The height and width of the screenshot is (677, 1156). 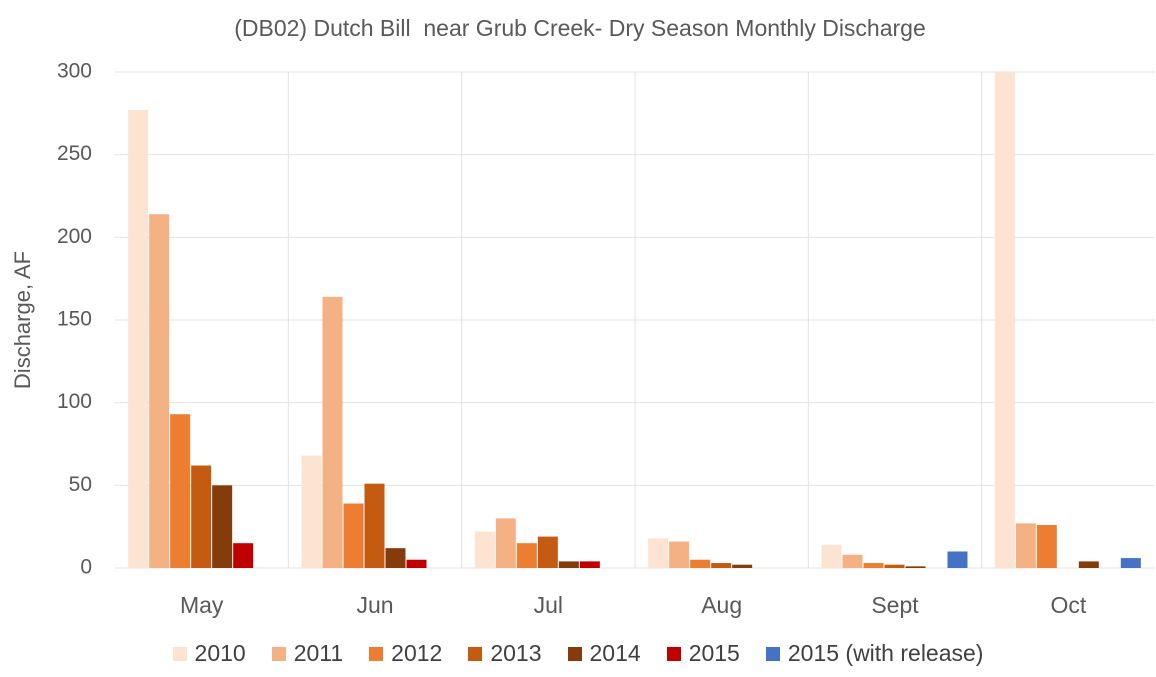 I want to click on legend-item: 2012, so click(x=405, y=653).